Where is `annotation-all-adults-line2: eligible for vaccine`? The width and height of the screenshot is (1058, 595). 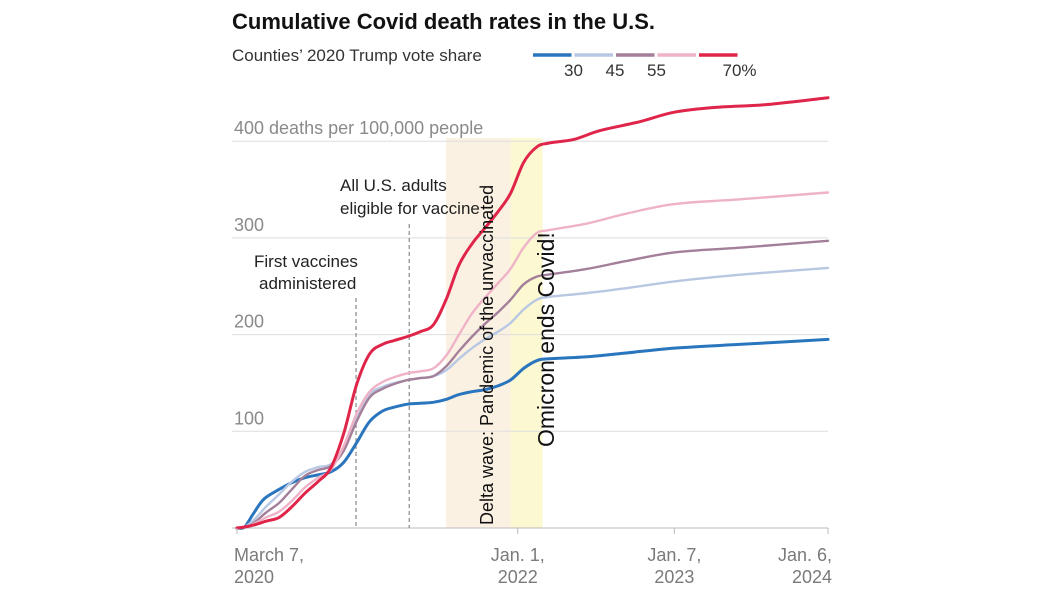 annotation-all-adults-line2: eligible for vaccine is located at coordinates (410, 208).